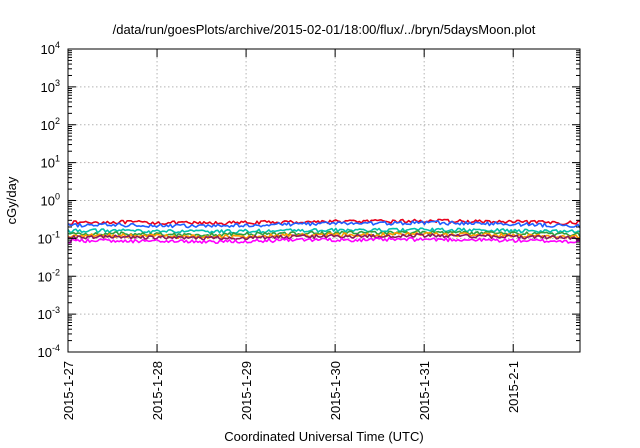 Image resolution: width=640 pixels, height=448 pixels. Describe the element at coordinates (50, 86) in the screenshot. I see `y-tick-label: 10³` at that location.